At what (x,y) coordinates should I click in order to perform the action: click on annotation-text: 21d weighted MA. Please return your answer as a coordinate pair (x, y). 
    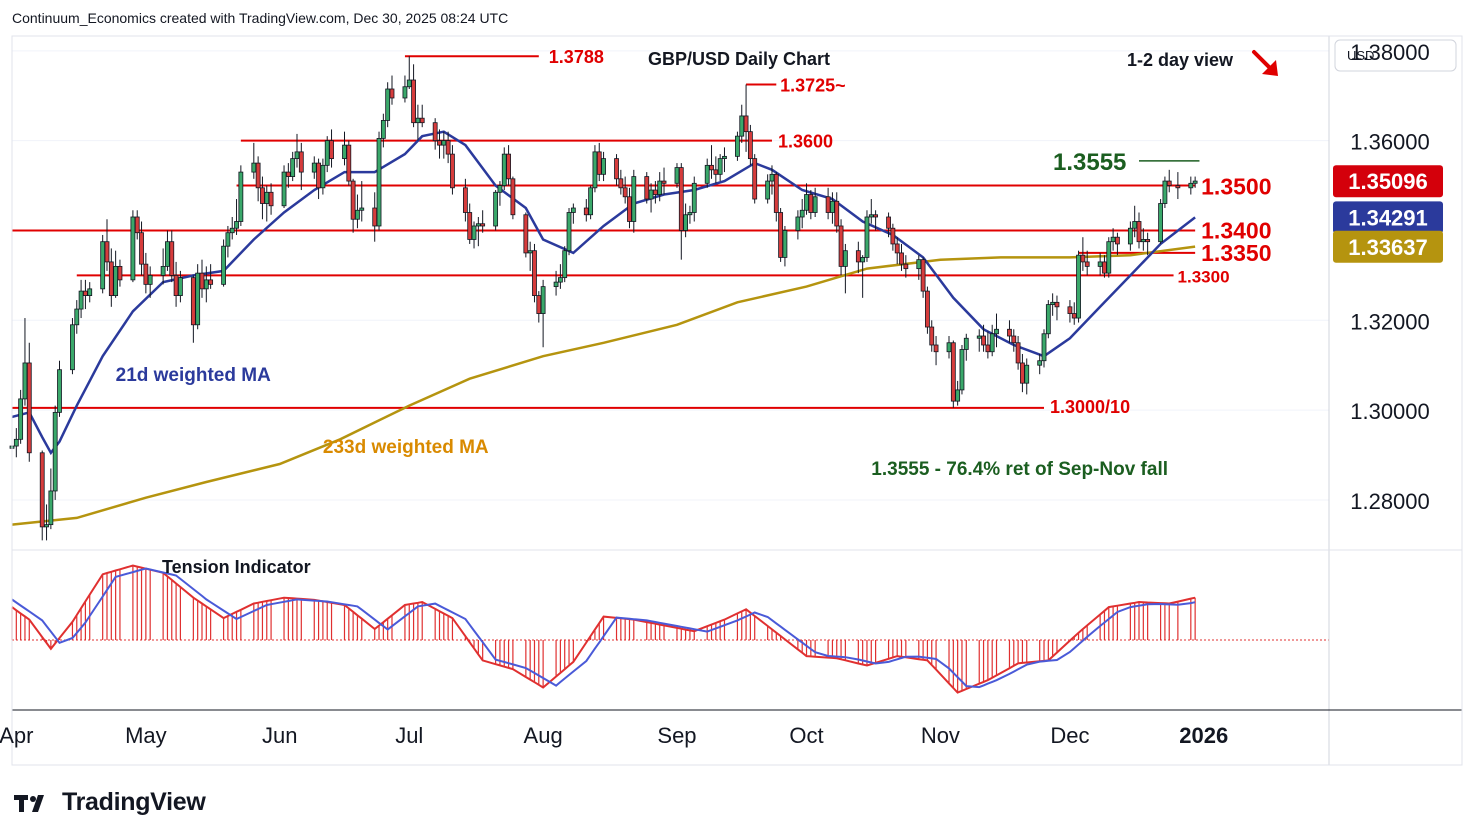
    Looking at the image, I should click on (193, 375).